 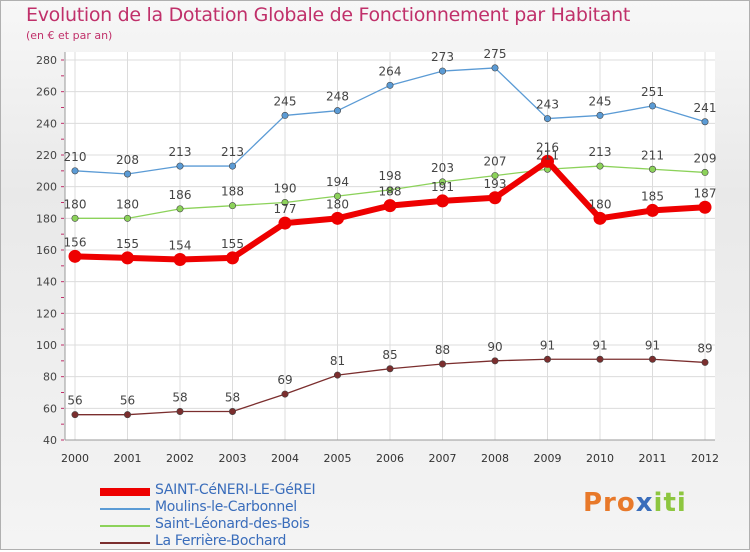 I want to click on data-label: 191, so click(x=442, y=187).